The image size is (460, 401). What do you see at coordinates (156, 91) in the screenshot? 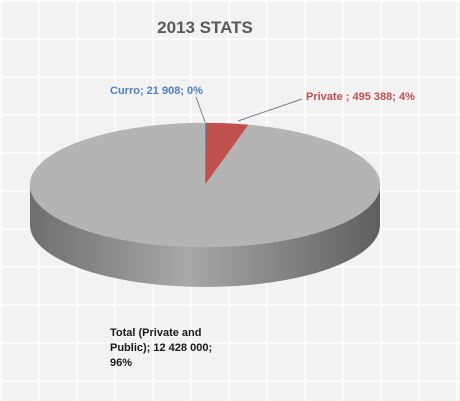
I see `data-label: Curro; 21 908; 0%` at bounding box center [156, 91].